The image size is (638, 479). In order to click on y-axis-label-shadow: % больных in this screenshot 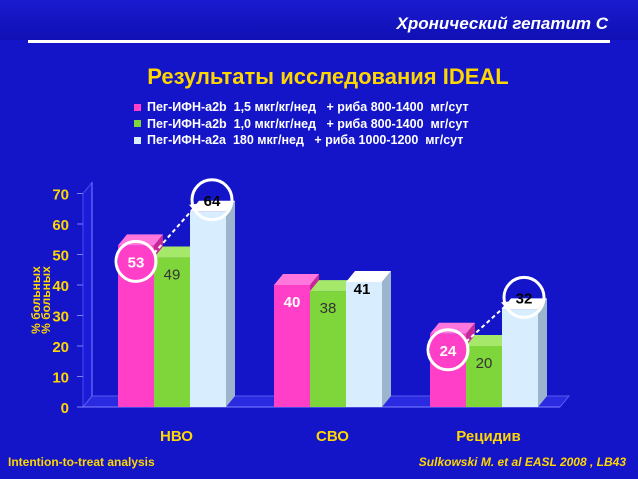, I will do `click(46, 300)`.